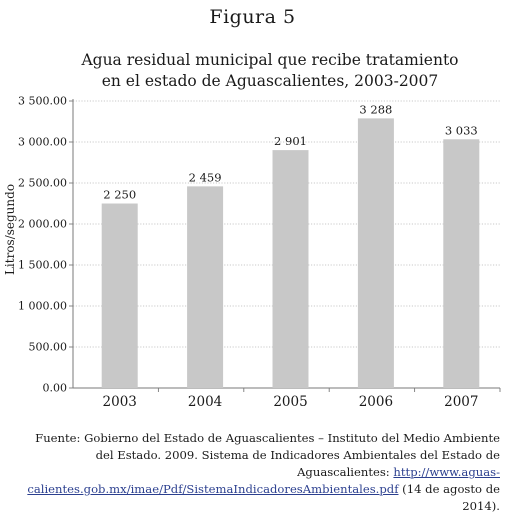  I want to click on bar-value-label: 2 250, so click(119, 195).